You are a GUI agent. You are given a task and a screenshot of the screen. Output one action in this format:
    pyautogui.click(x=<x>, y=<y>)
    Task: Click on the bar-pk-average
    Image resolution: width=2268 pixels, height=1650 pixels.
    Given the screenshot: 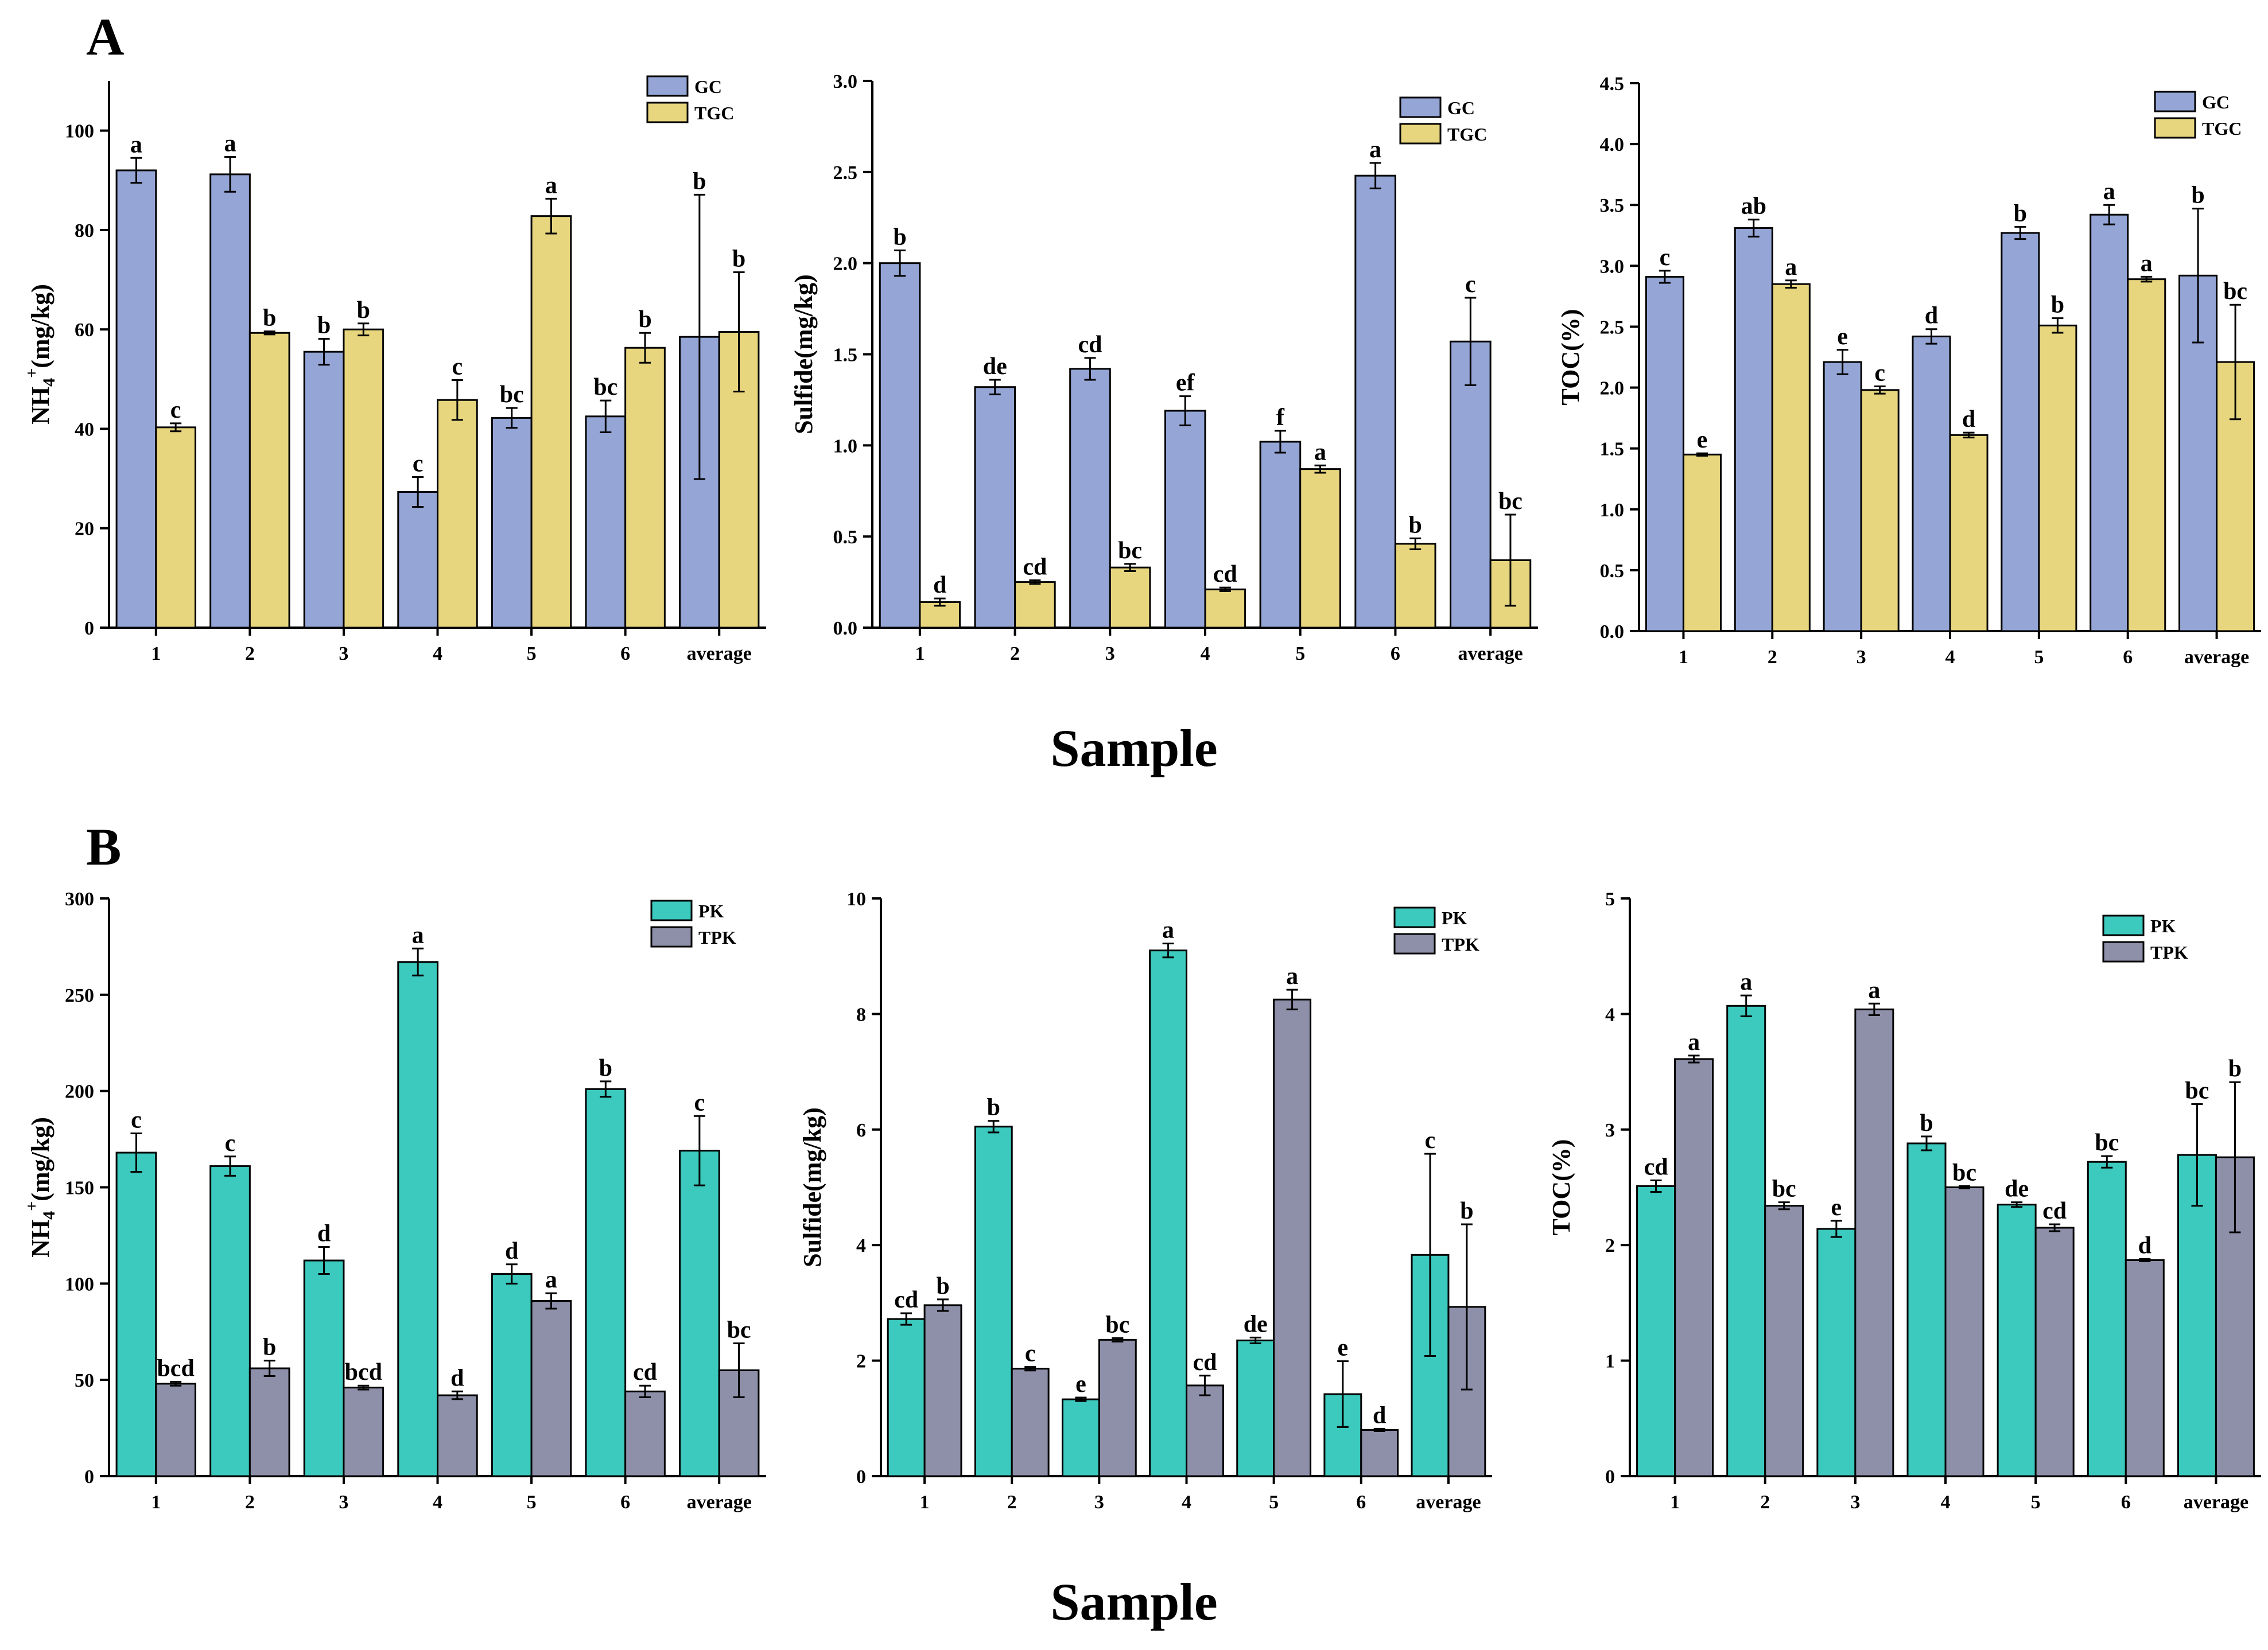 What is the action you would take?
    pyautogui.click(x=699, y=1313)
    